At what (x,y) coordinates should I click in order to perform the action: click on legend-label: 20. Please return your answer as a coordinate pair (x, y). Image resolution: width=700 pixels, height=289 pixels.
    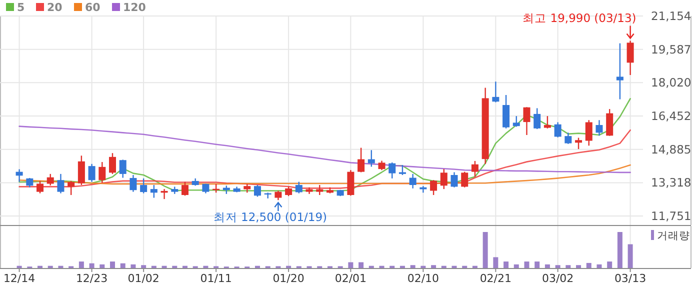
    Looking at the image, I should click on (55, 7).